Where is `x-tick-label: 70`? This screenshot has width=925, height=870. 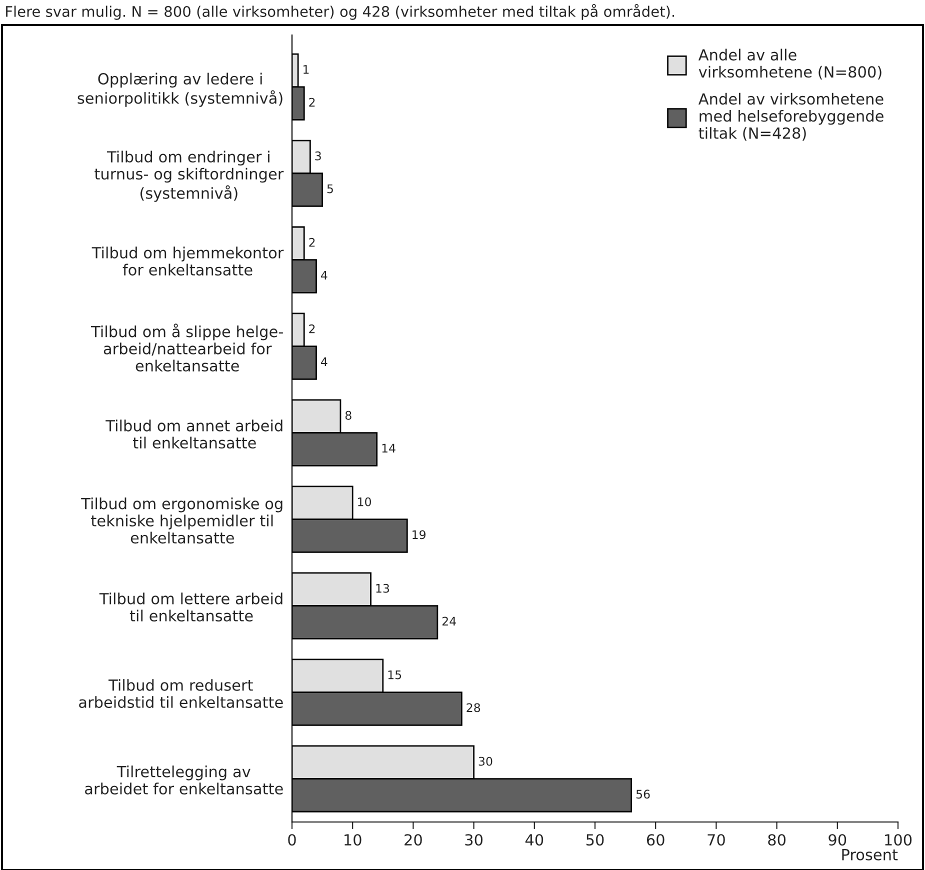
x-tick-label: 70 is located at coordinates (716, 840).